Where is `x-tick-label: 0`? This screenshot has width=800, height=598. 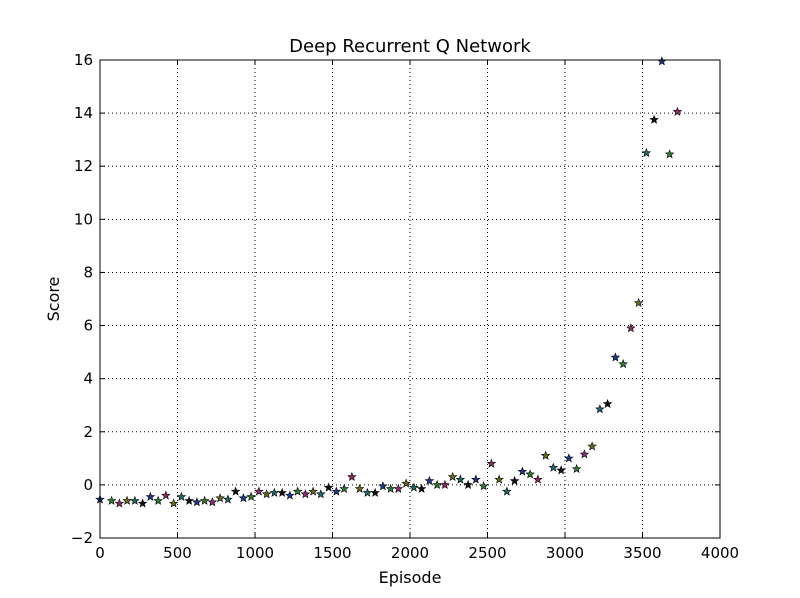
x-tick-label: 0 is located at coordinates (100, 553).